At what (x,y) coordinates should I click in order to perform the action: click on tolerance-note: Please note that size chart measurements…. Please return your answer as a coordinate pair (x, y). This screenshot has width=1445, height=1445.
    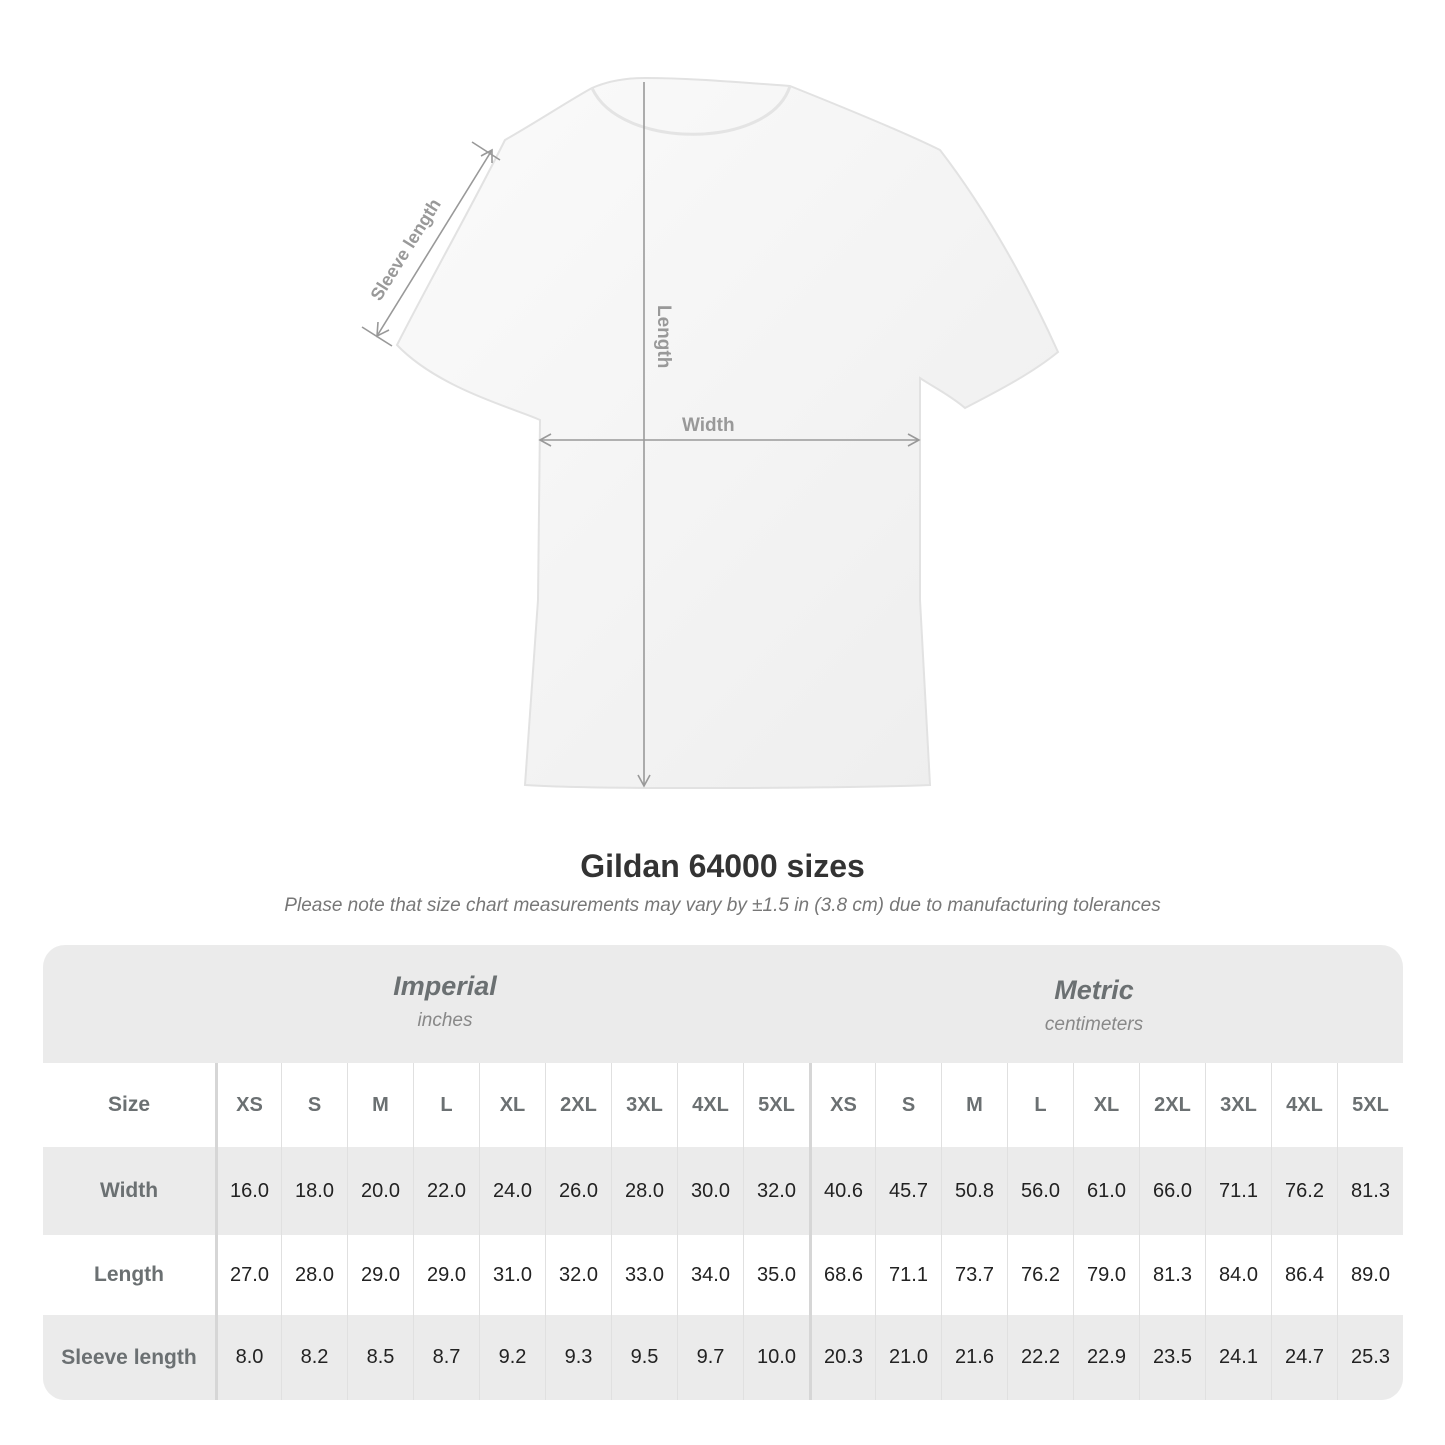
    Looking at the image, I should click on (722, 905).